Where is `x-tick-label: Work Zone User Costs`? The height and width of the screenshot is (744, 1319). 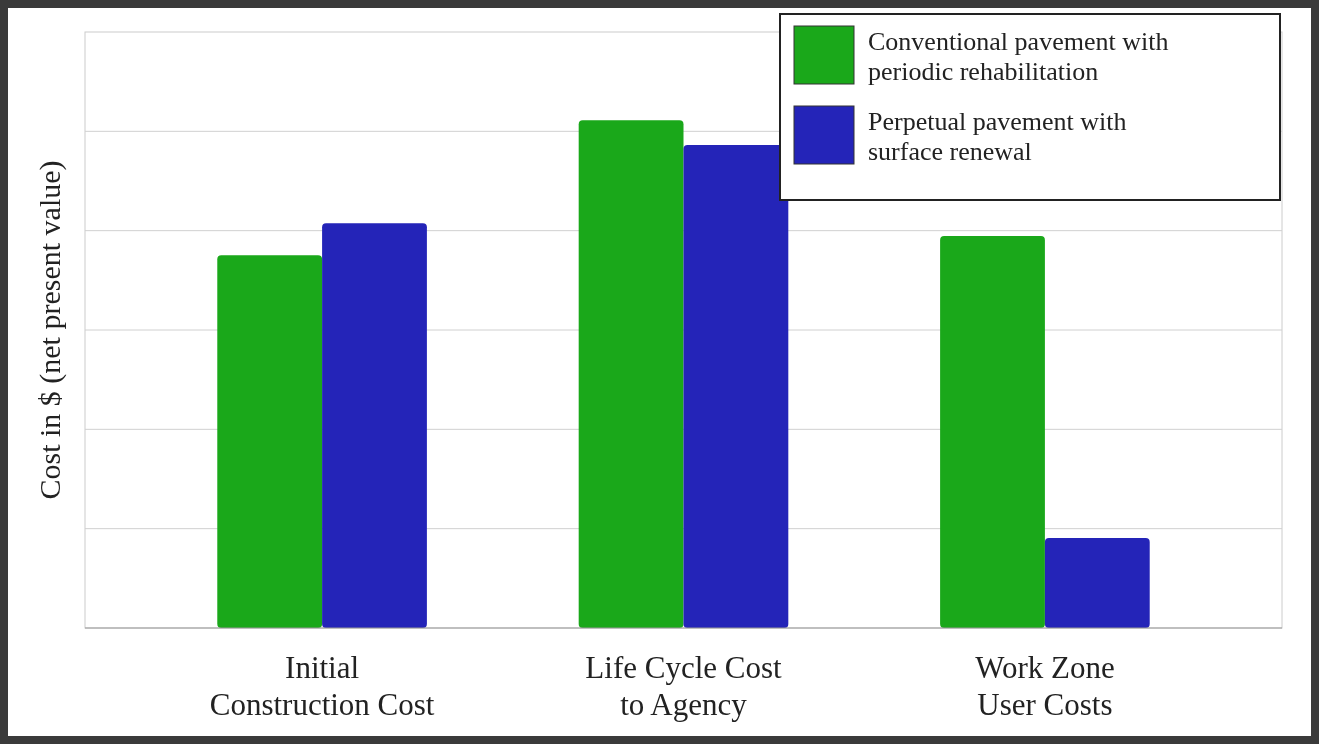 x-tick-label: Work Zone User Costs is located at coordinates (1045, 686).